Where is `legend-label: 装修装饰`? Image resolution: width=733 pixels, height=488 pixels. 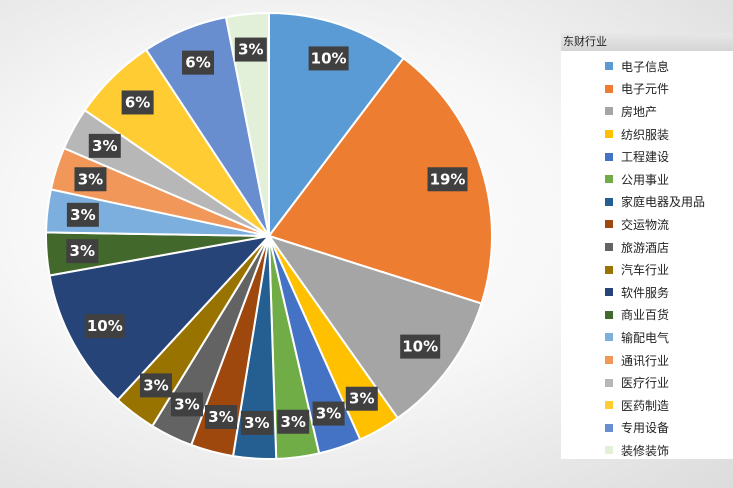 legend-label: 装修装饰 is located at coordinates (645, 450).